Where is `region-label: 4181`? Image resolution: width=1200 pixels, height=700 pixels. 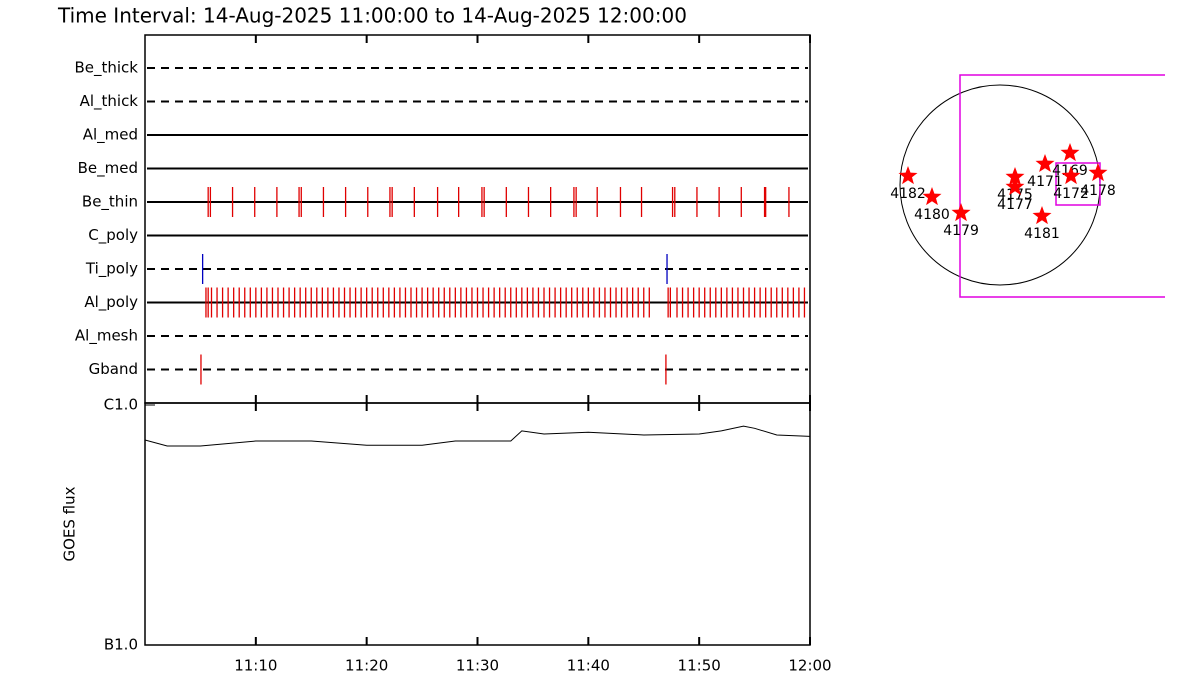
region-label: 4181 is located at coordinates (1042, 234).